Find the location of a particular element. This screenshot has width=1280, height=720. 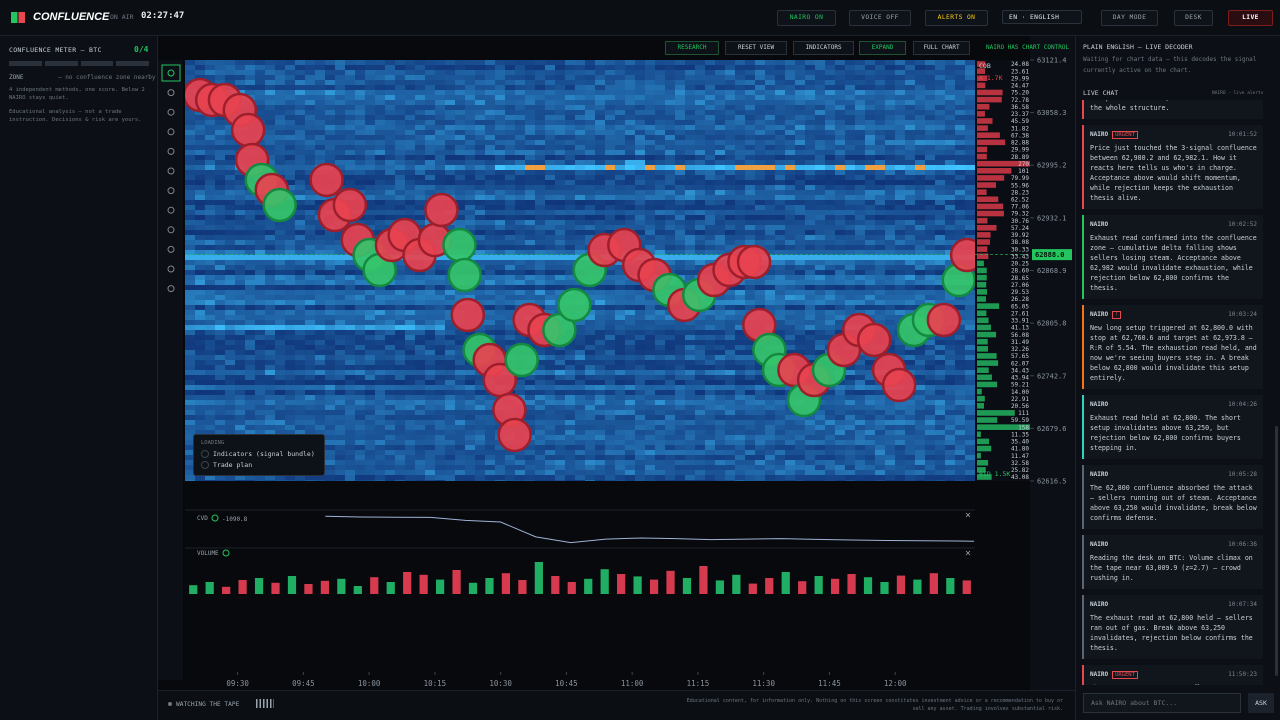

meter-bar is located at coordinates (79, 63).